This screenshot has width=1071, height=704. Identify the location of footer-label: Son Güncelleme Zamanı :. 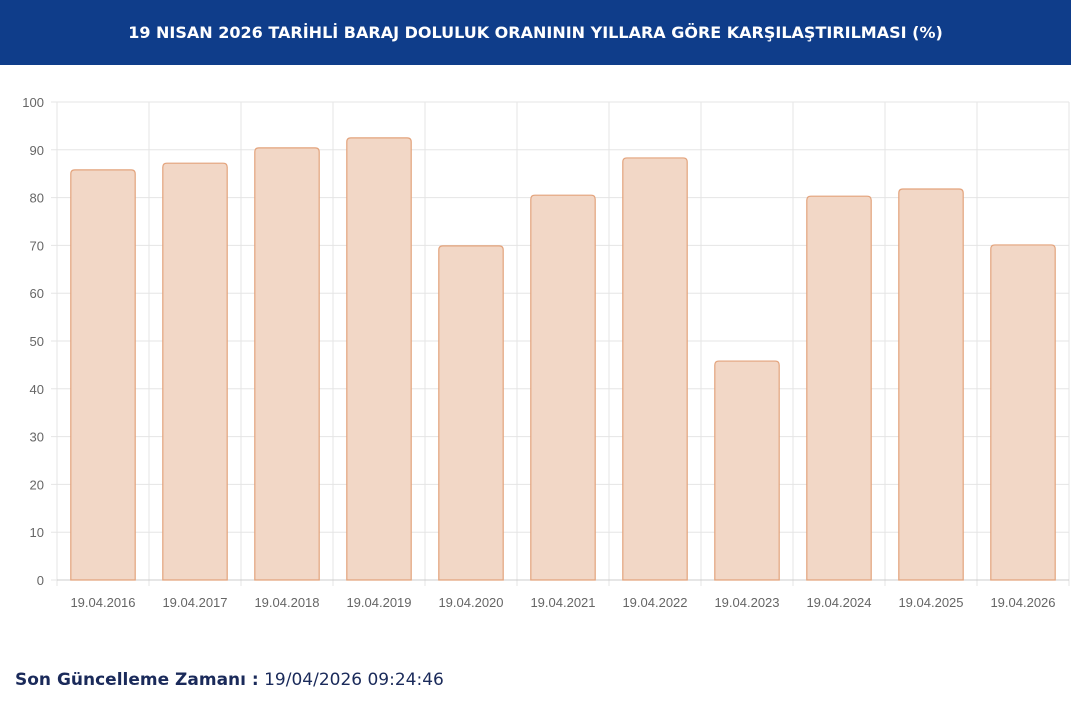
(137, 680).